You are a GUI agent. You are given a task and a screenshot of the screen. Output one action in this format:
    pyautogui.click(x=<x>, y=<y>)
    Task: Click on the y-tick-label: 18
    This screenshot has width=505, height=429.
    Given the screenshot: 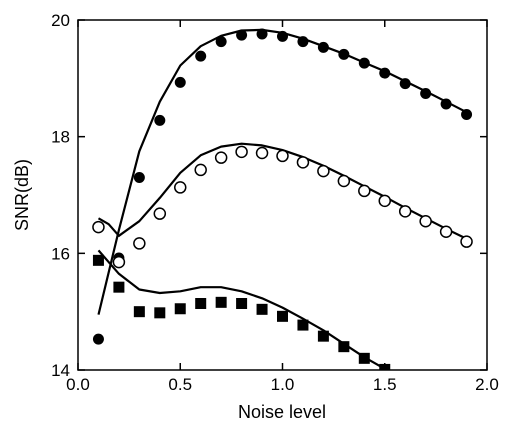 What is the action you would take?
    pyautogui.click(x=60, y=137)
    